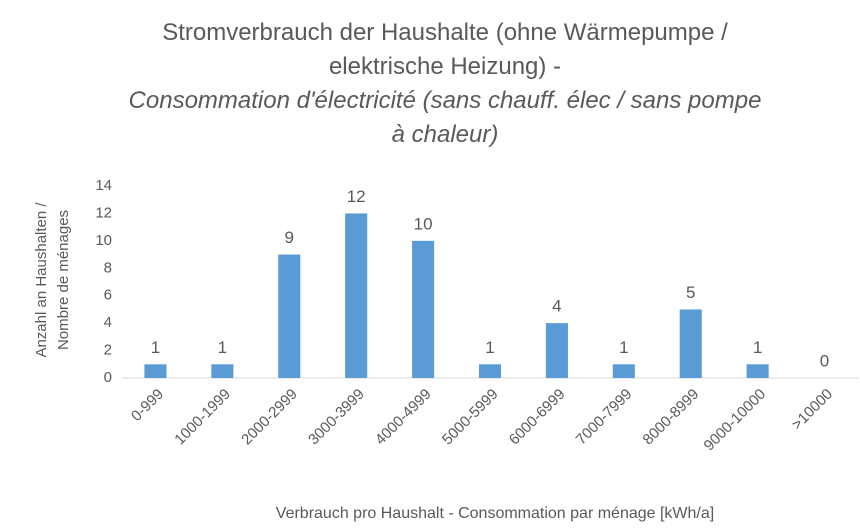  Describe the element at coordinates (403, 417) in the screenshot. I see `x-tick-label: 4000-4999` at that location.